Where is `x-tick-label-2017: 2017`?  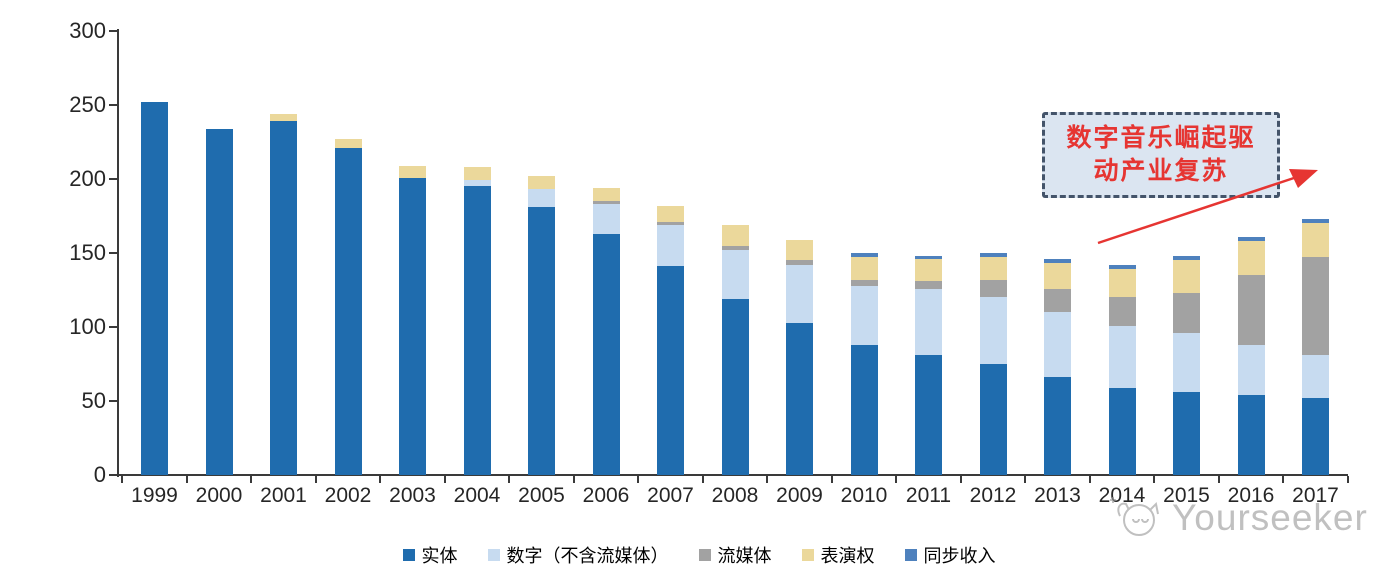
x-tick-label-2017: 2017 is located at coordinates (1315, 495).